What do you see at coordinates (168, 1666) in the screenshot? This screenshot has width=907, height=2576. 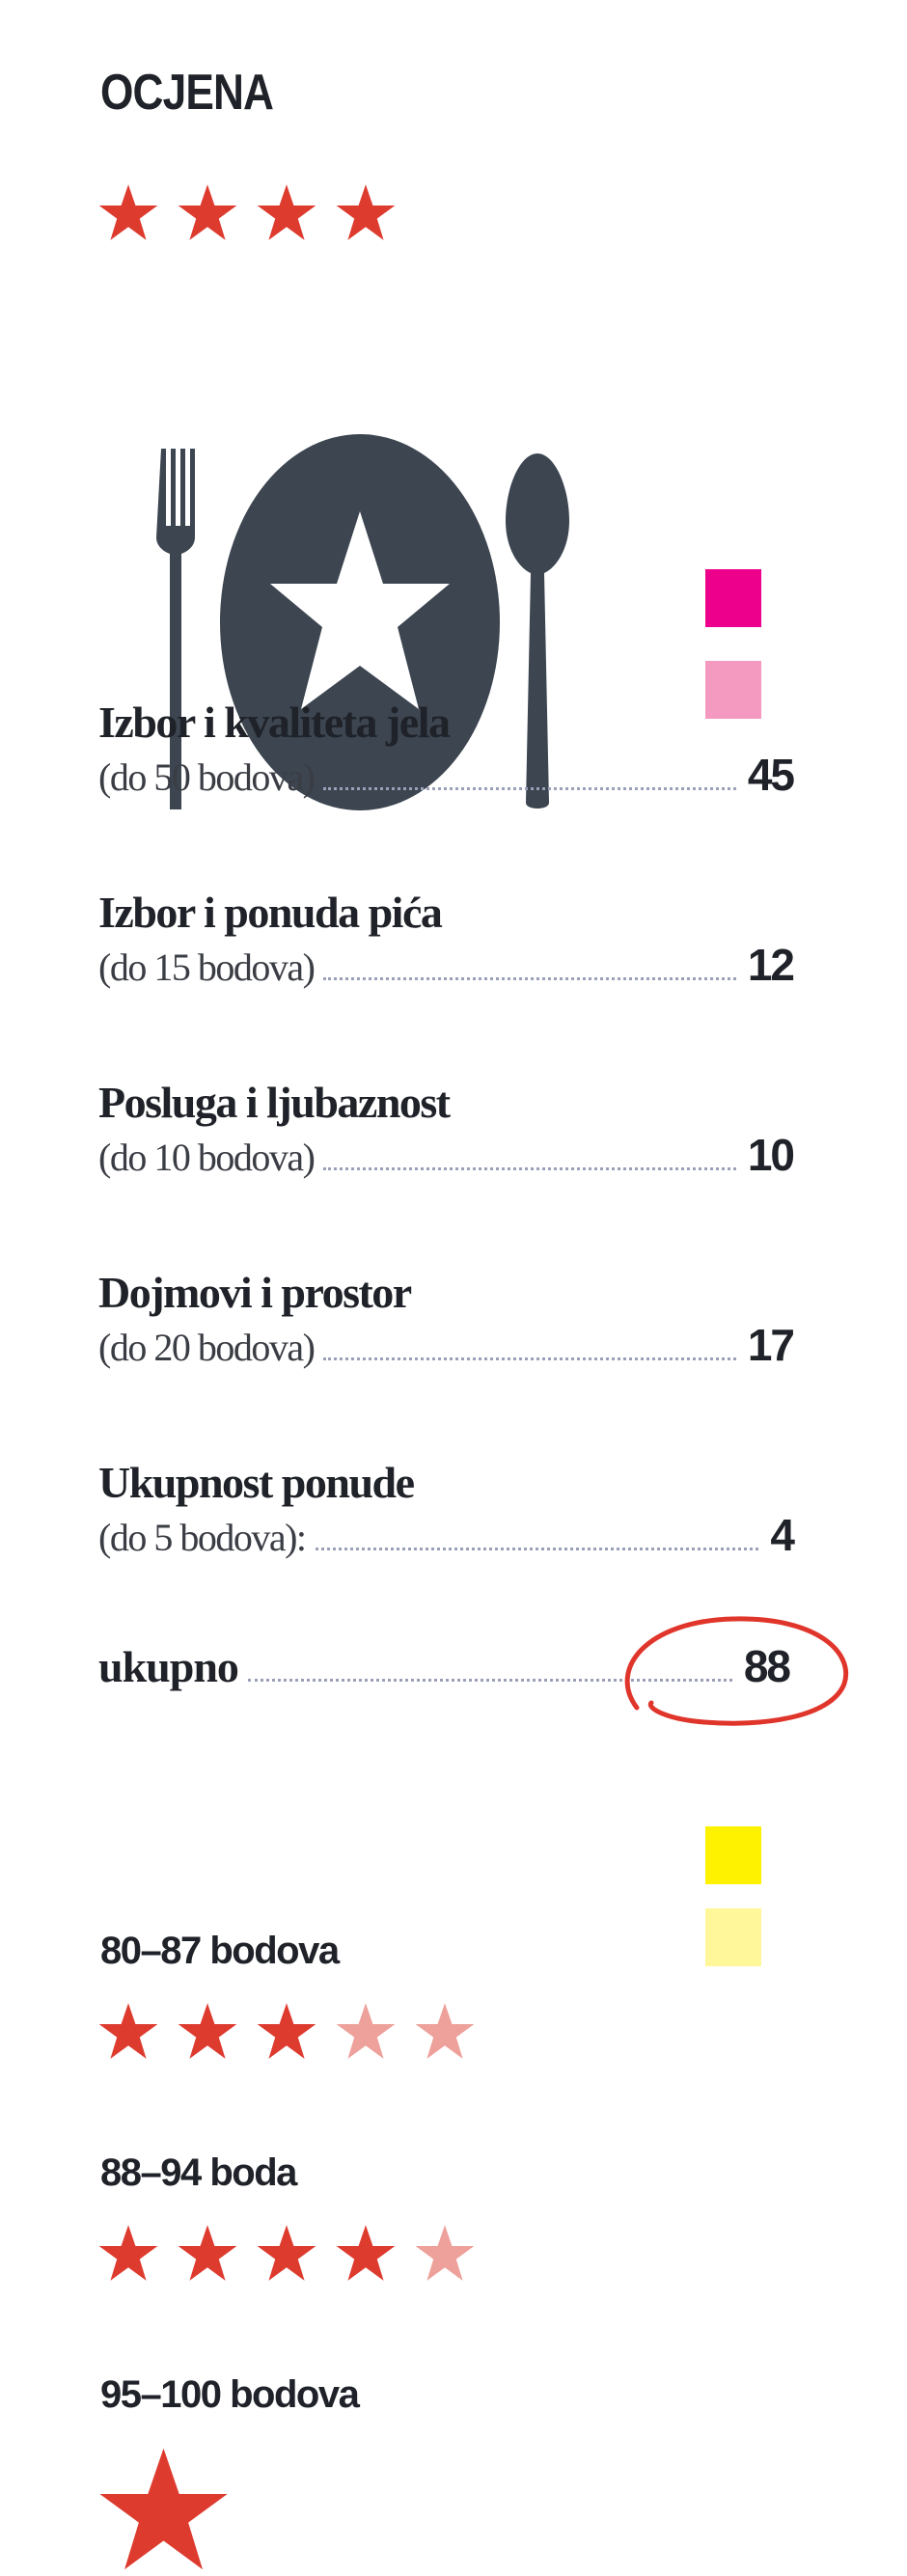 I see `total-label: ukupno` at bounding box center [168, 1666].